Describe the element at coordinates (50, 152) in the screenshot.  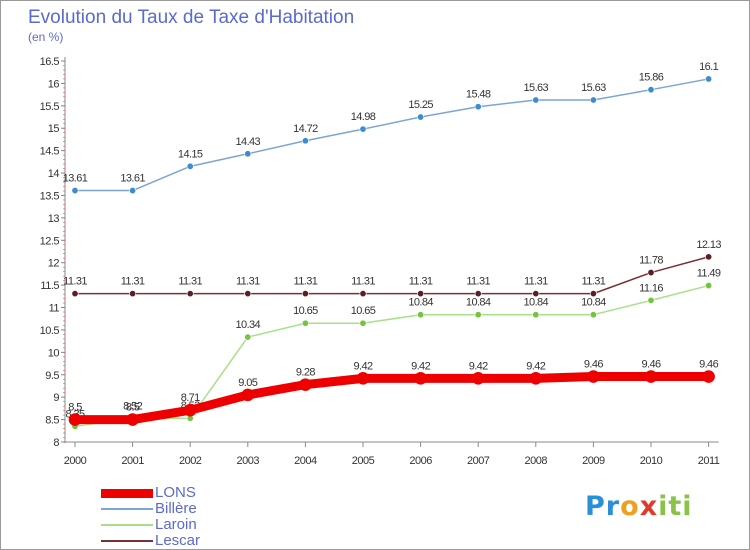
I see `y-tick-label: 14.5` at that location.